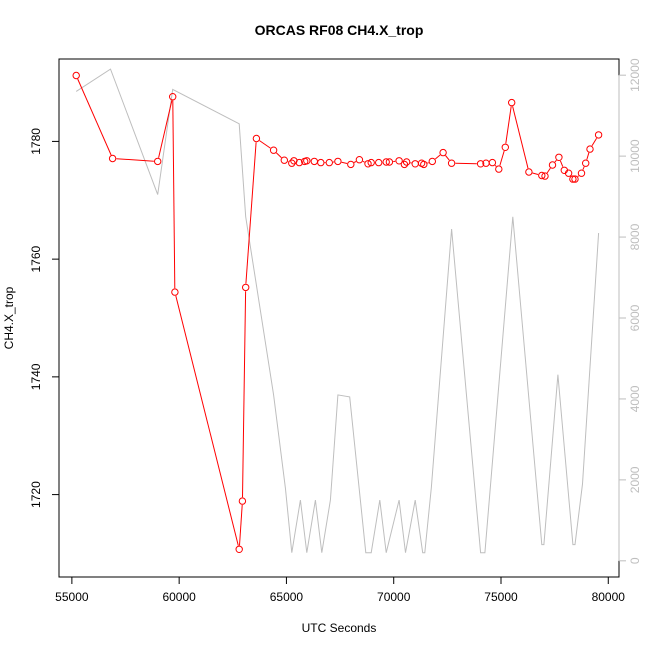 The width and height of the screenshot is (650, 650). What do you see at coordinates (635, 75) in the screenshot?
I see `y2-tick-label: 12000` at bounding box center [635, 75].